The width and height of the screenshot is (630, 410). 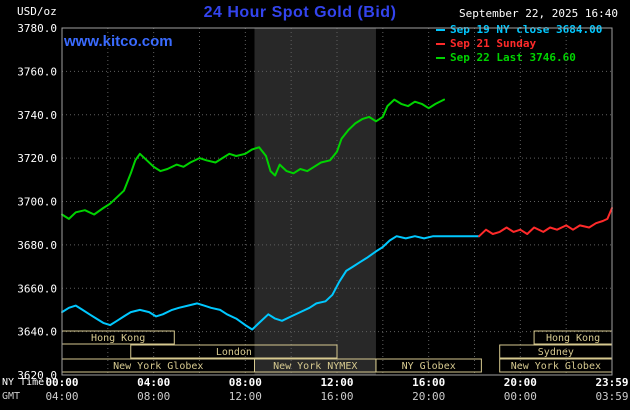 What do you see at coordinates (153, 382) in the screenshot?
I see `x-tick-ny-label: 04:00` at bounding box center [153, 382].